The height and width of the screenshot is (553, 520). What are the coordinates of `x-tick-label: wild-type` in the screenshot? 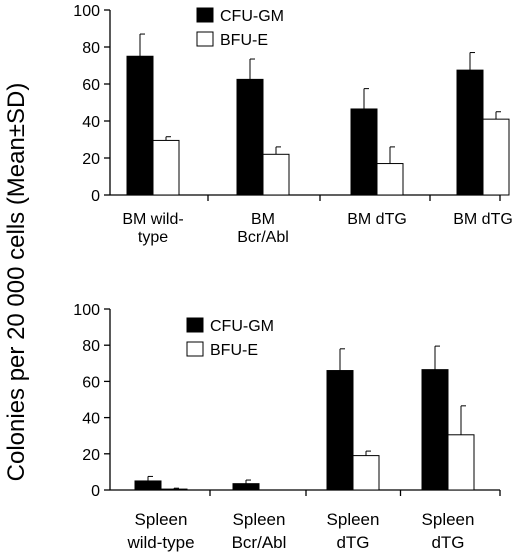 It's located at (160, 542).